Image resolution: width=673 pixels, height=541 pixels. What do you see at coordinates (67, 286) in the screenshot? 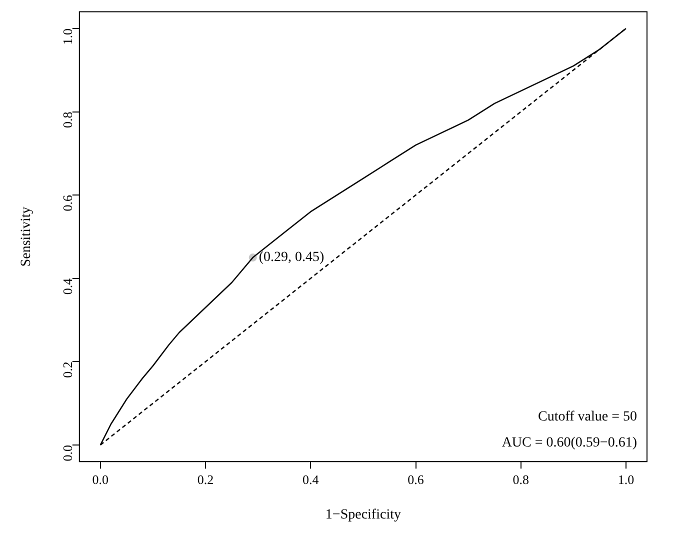
I see `y-tick-label: 0.4` at bounding box center [67, 286].